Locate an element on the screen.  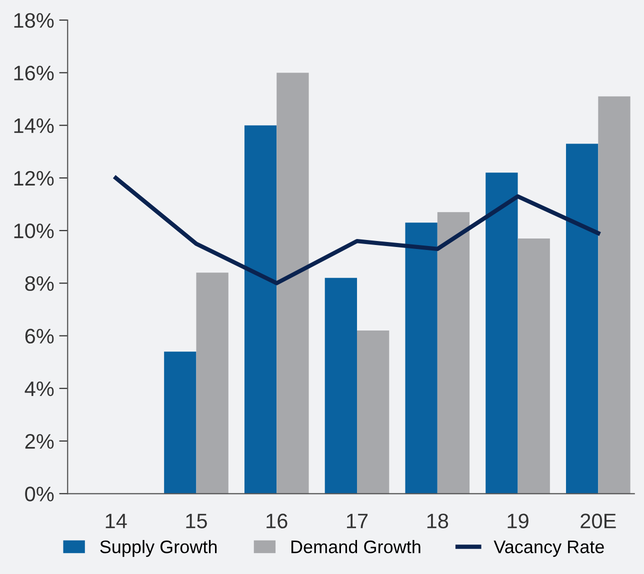
x-tick-label: 17 is located at coordinates (357, 521).